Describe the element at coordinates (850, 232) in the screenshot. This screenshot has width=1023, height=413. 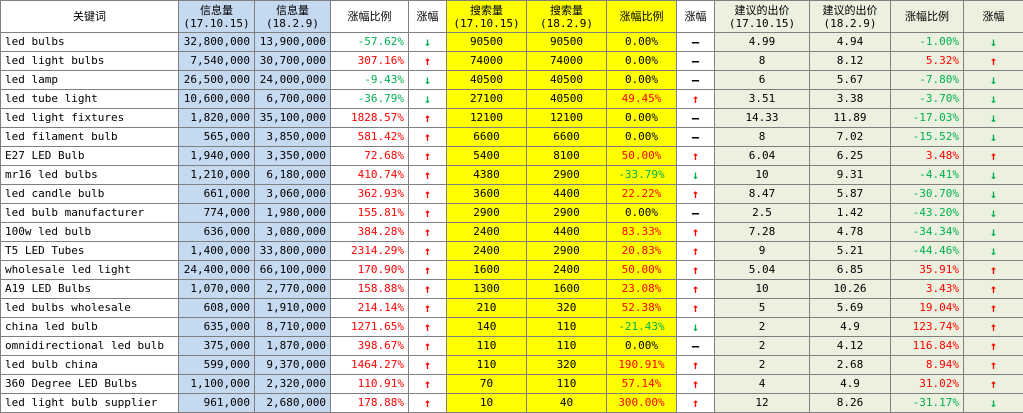
I see `bid-b-cell: 4.78` at that location.